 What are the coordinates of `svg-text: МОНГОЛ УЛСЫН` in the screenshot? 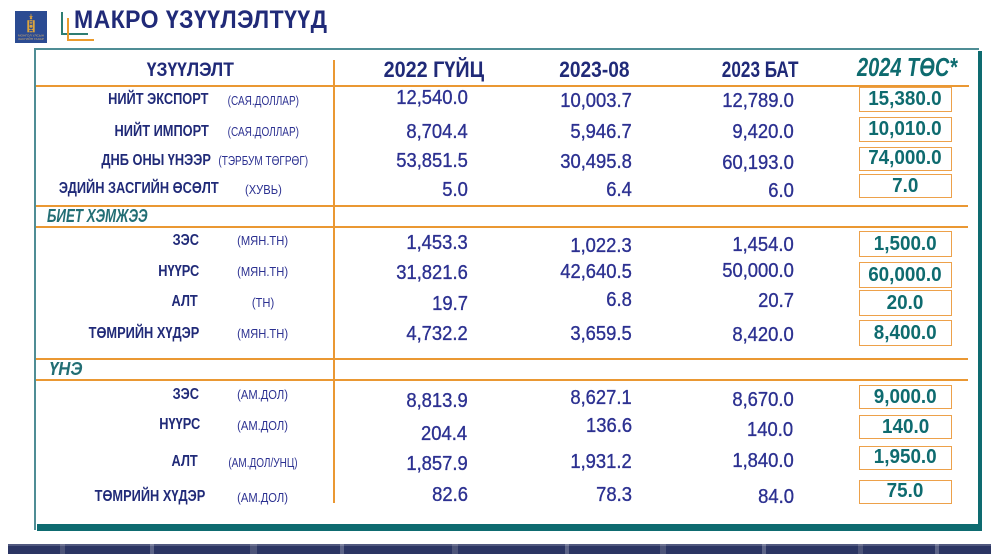 It's located at (31, 35).